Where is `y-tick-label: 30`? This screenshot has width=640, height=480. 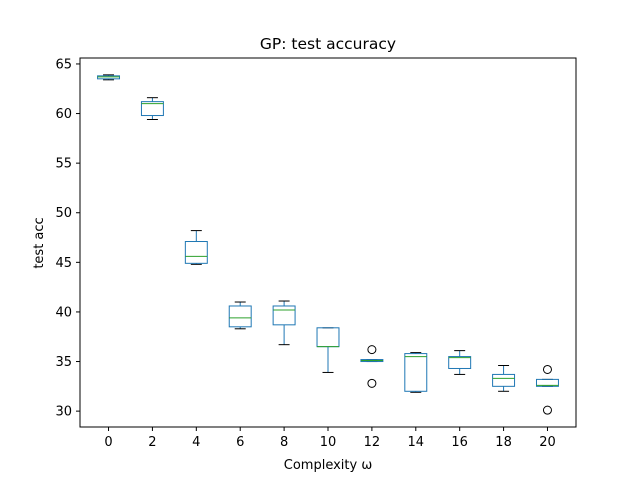
y-tick-label: 30 is located at coordinates (63, 412).